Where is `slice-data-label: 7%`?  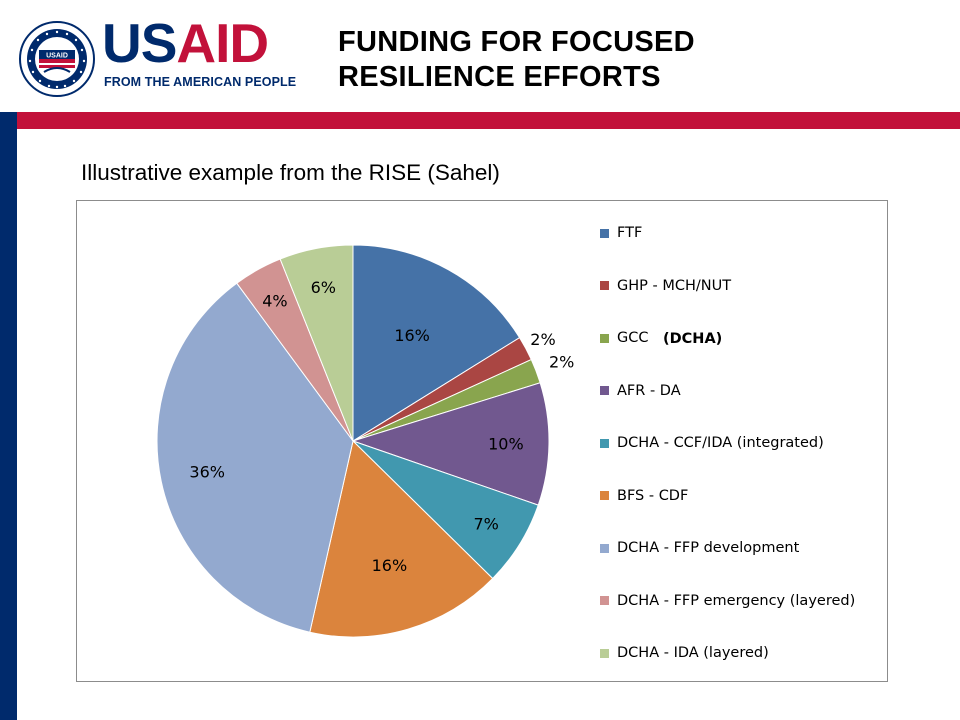
slice-data-label: 7% is located at coordinates (486, 524).